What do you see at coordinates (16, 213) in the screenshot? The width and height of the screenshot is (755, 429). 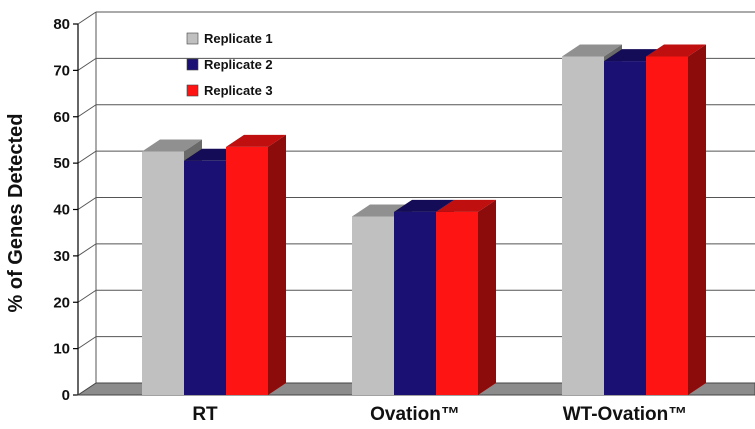 I see `y-axis-title: % of Genes Detected` at bounding box center [16, 213].